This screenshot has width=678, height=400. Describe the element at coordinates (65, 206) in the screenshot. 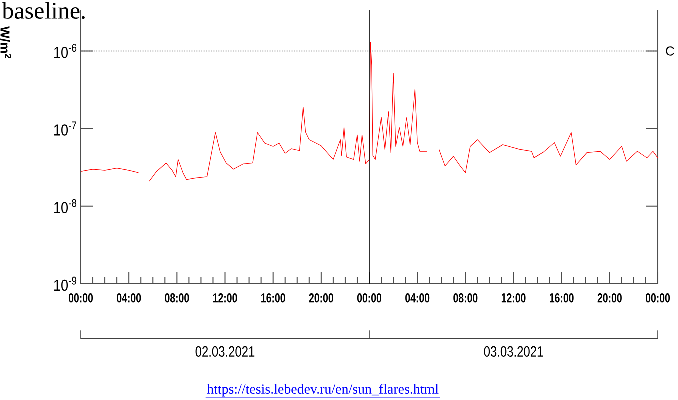

I see `y-tick-label: 10$^{-8}$` at that location.